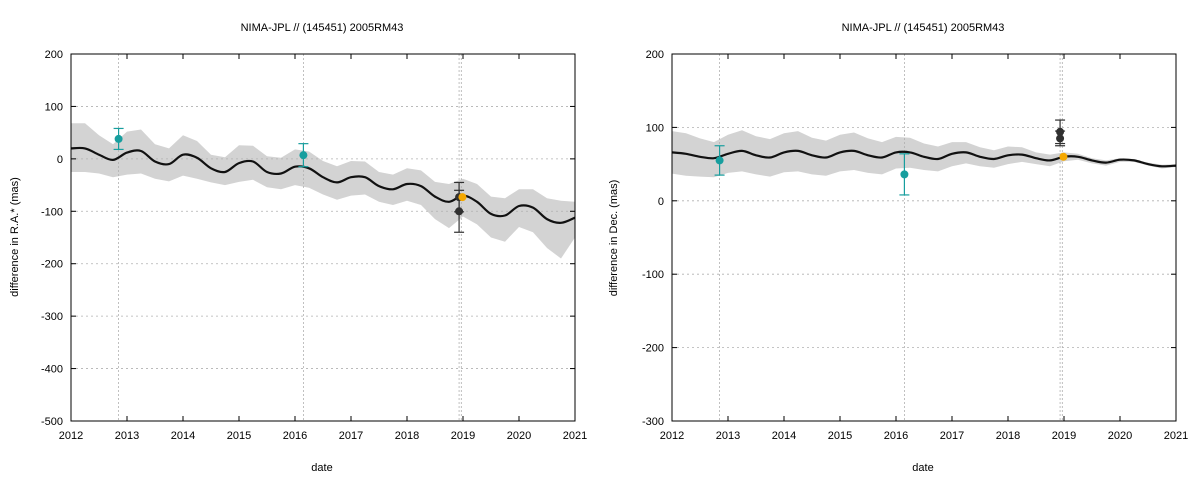 This screenshot has height=480, width=1200. I want to click on y-axis-label: difference in Dec. (mas), so click(614, 238).